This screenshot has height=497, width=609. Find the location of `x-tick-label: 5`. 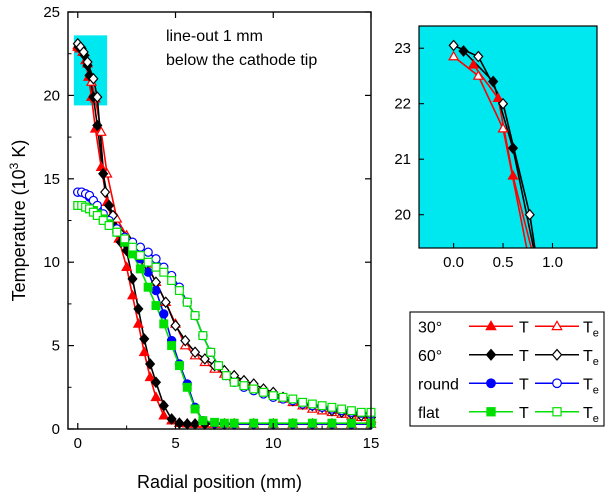

x-tick-label: 5 is located at coordinates (175, 443).